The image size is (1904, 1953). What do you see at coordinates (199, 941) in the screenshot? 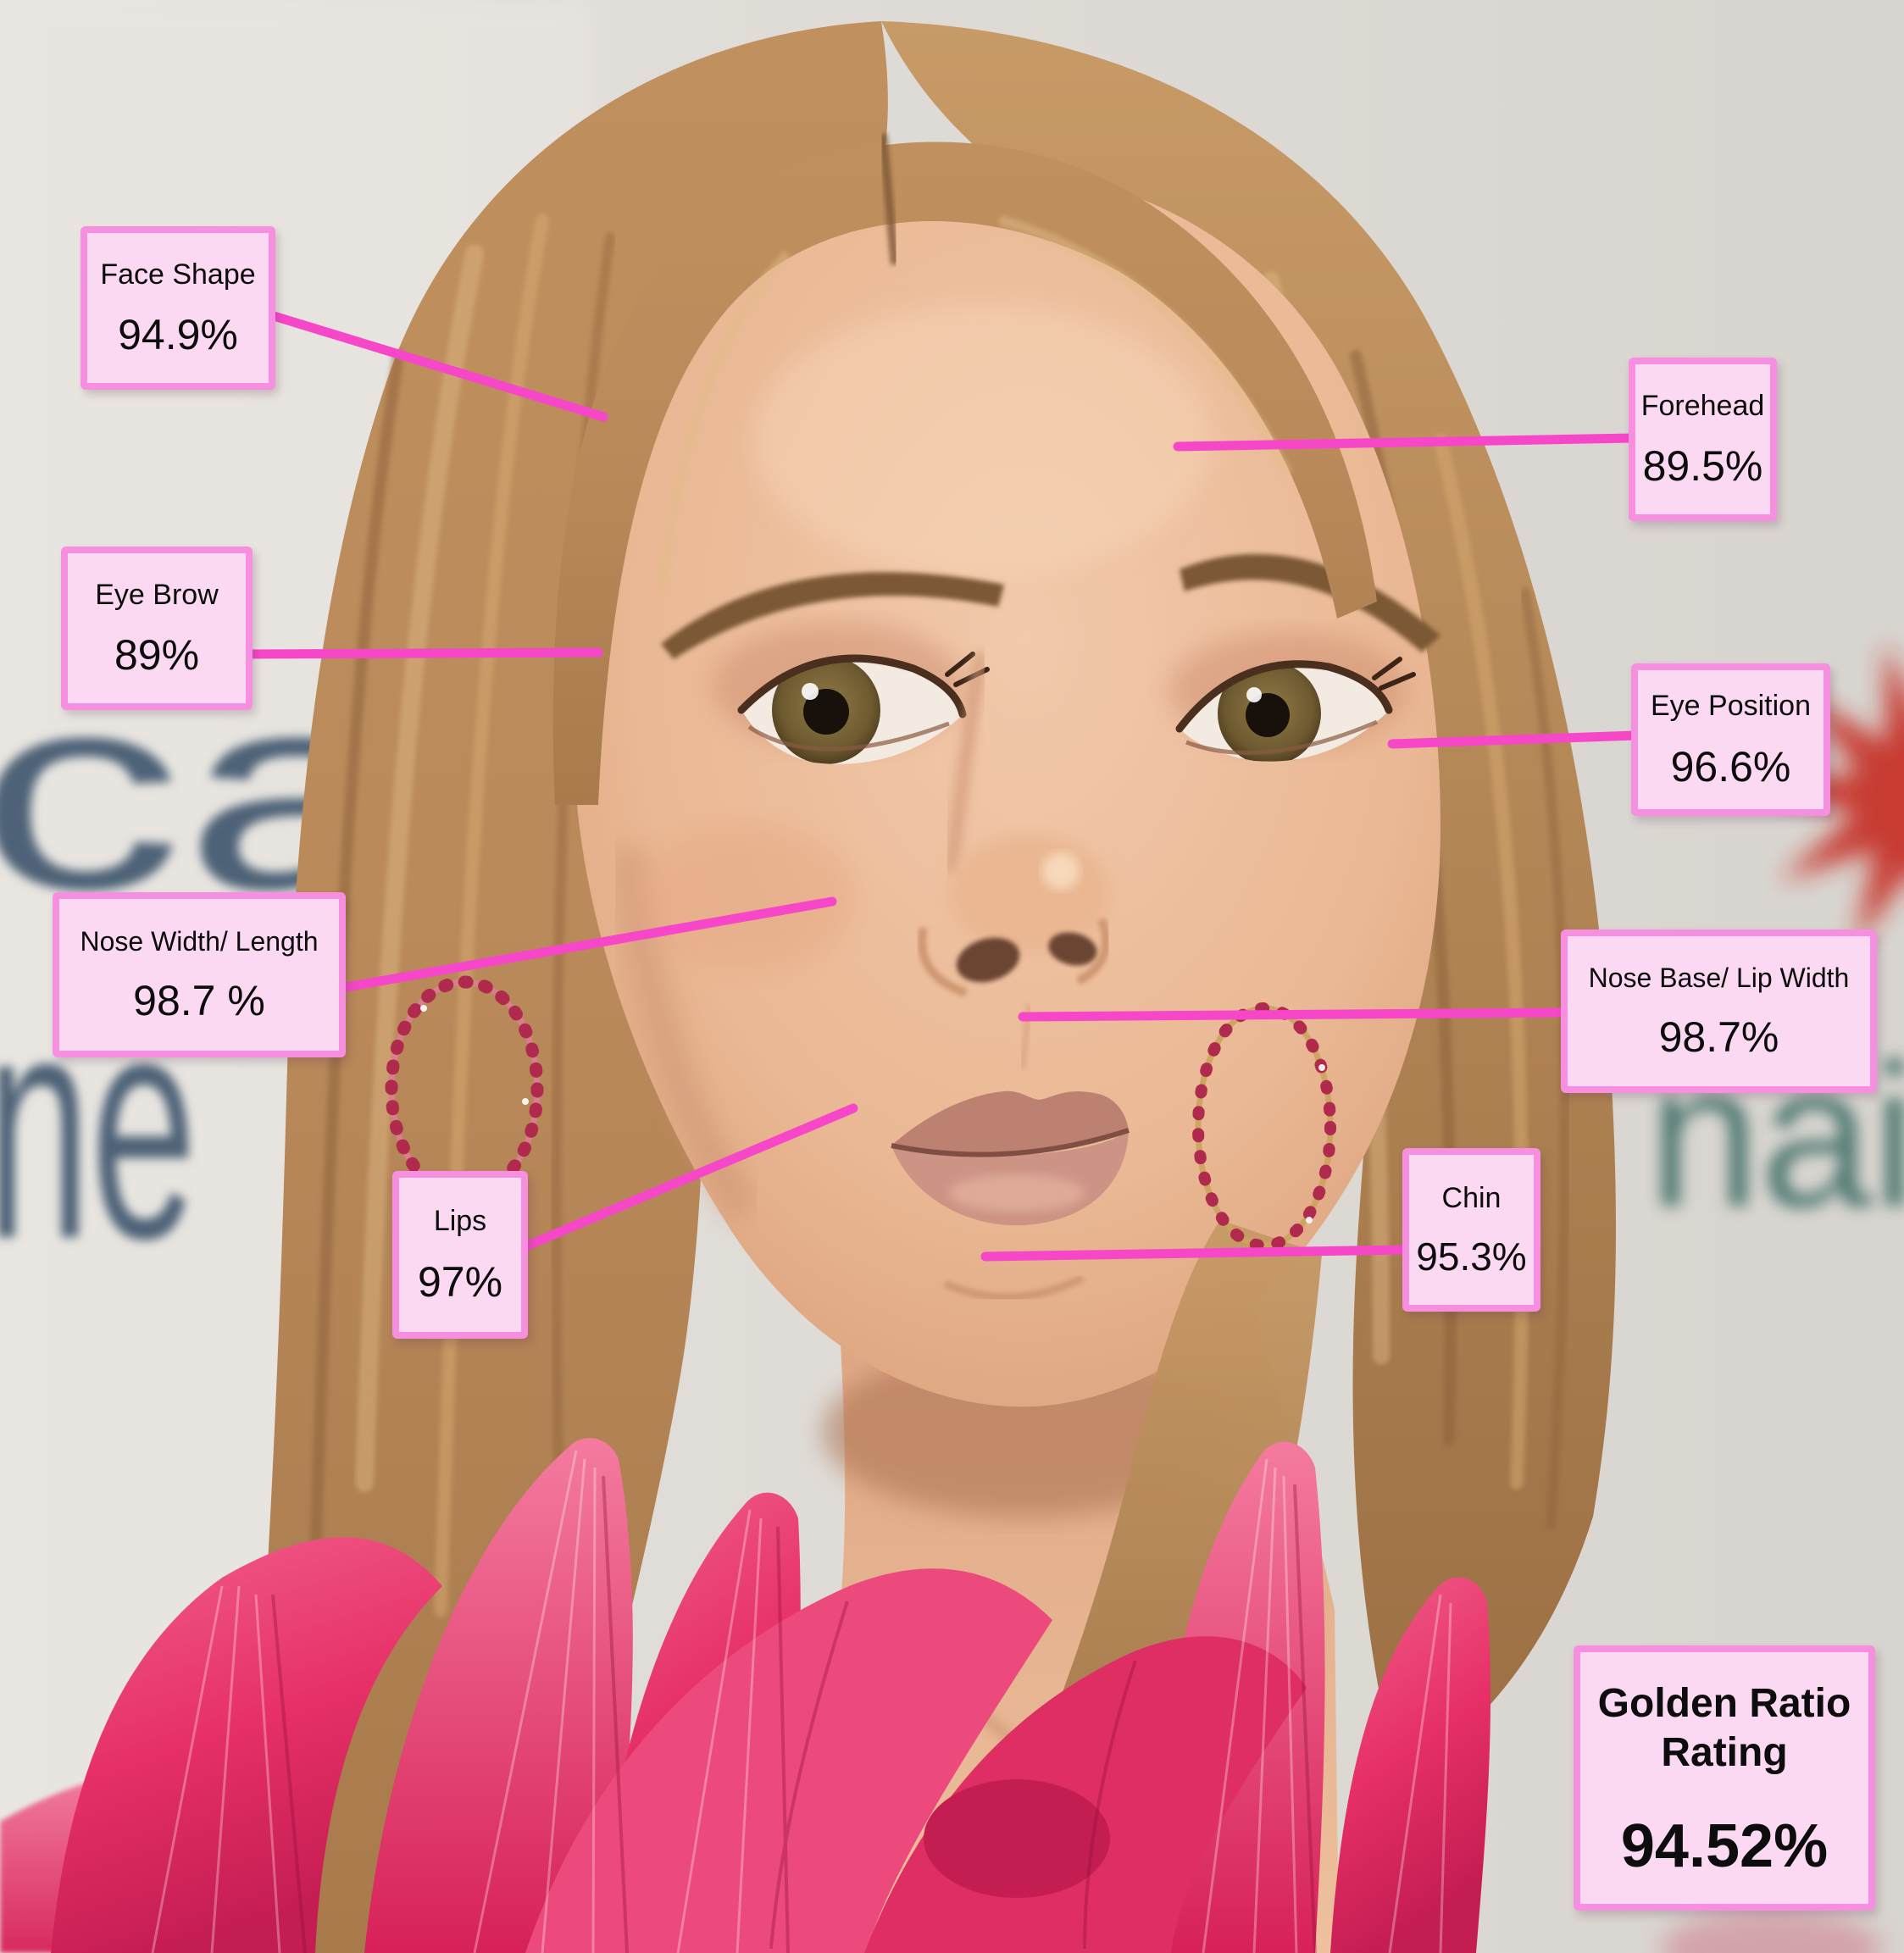
I see `label-nose-width-length-title: Nose Width/ Length` at bounding box center [199, 941].